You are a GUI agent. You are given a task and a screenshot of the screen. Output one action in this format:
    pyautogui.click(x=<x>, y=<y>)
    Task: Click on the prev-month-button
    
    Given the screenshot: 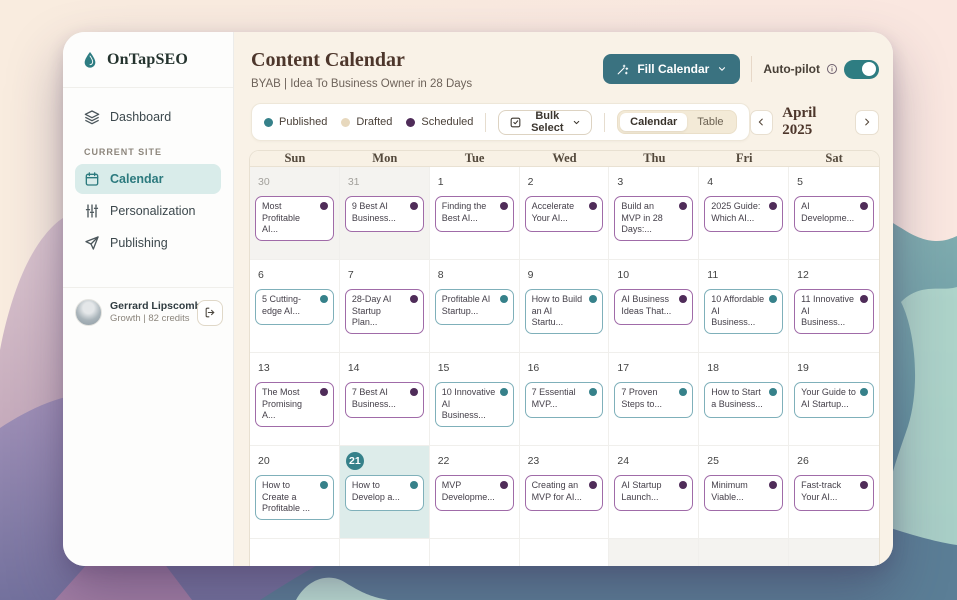 What is the action you would take?
    pyautogui.click(x=761, y=122)
    